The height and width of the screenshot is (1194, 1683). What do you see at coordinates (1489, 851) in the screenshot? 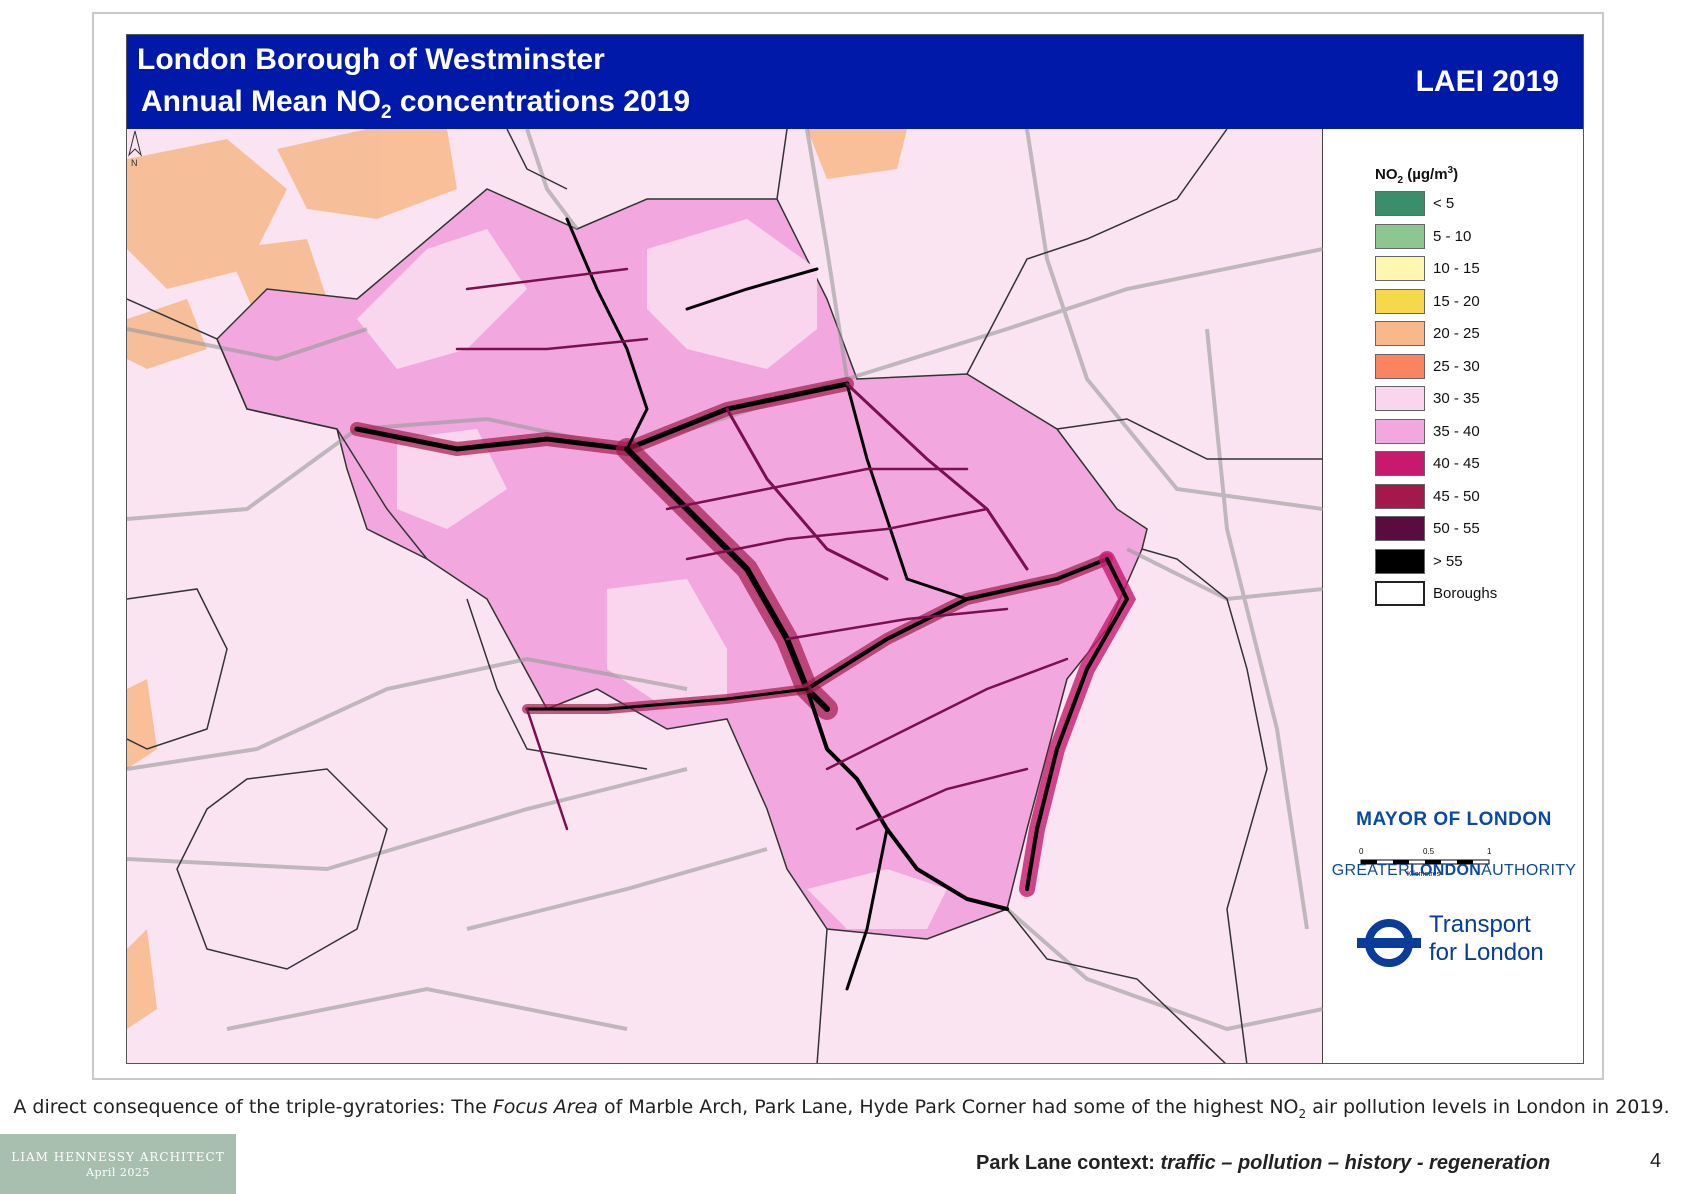
I see `scale-tick-end: 1` at bounding box center [1489, 851].